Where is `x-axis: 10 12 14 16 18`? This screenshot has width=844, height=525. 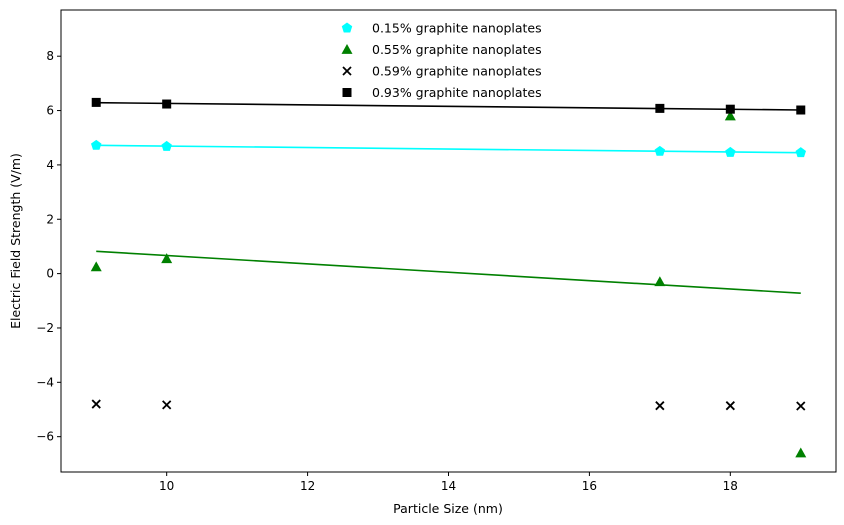
x-axis: 10 12 14 16 18 is located at coordinates (448, 482).